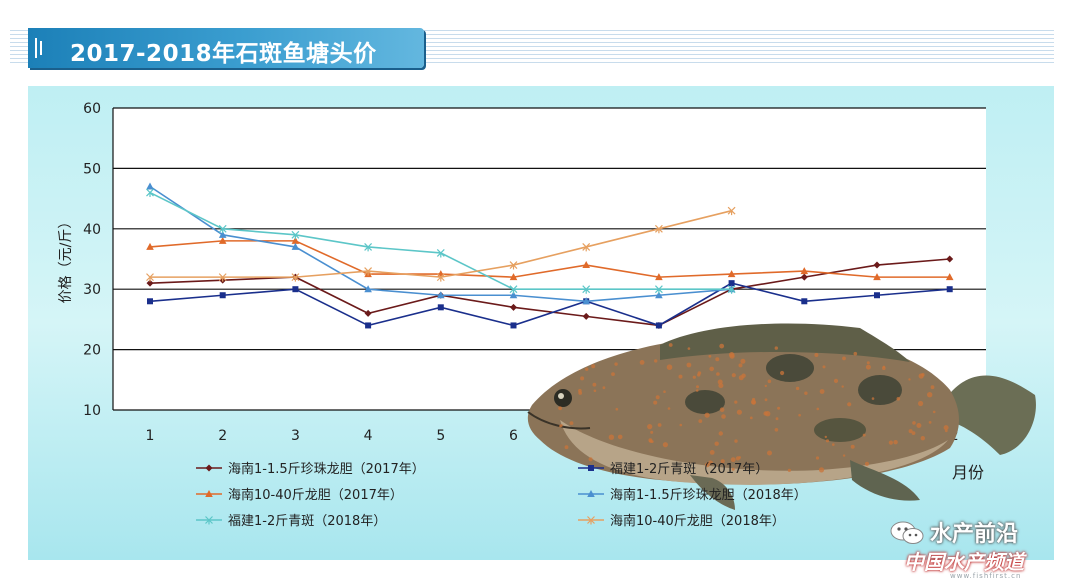 Image resolution: width=1080 pixels, height=584 pixels. I want to click on x-tick-label: 1, so click(150, 436).